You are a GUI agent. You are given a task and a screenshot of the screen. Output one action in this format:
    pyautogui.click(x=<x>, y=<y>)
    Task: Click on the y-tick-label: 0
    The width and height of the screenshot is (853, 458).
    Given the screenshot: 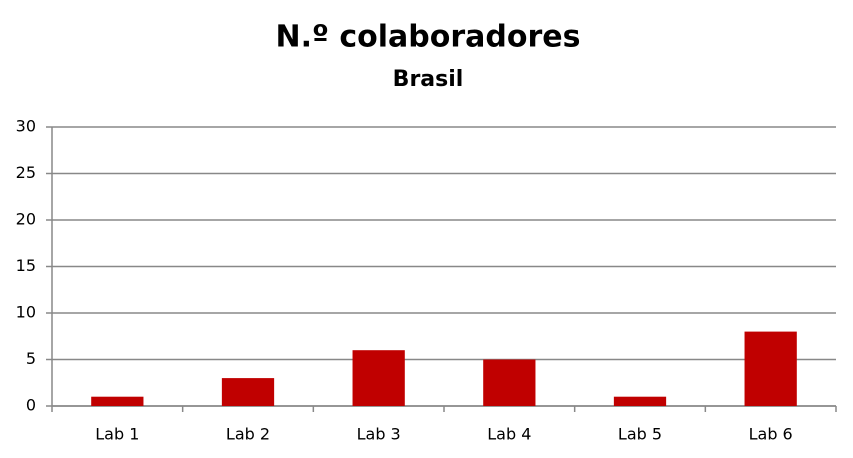 What is the action you would take?
    pyautogui.click(x=31, y=405)
    